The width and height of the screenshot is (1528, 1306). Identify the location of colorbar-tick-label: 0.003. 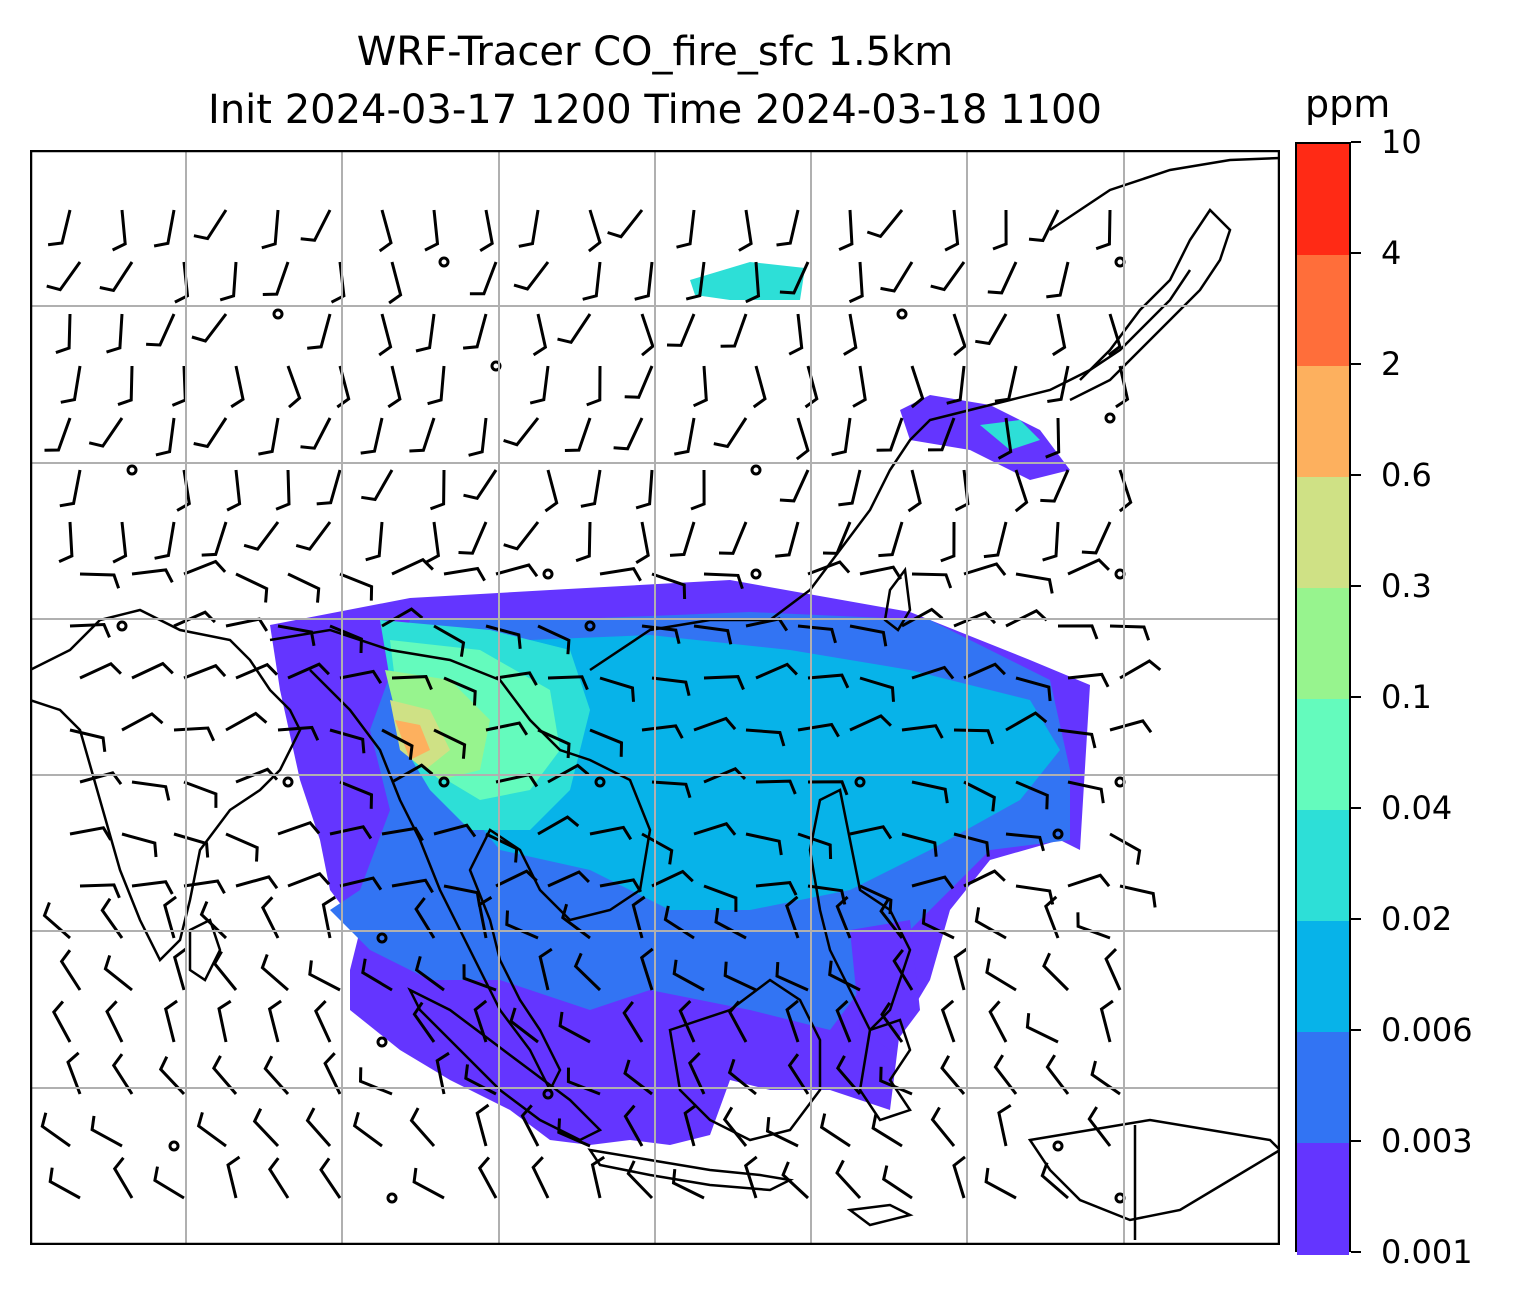
(1427, 1141).